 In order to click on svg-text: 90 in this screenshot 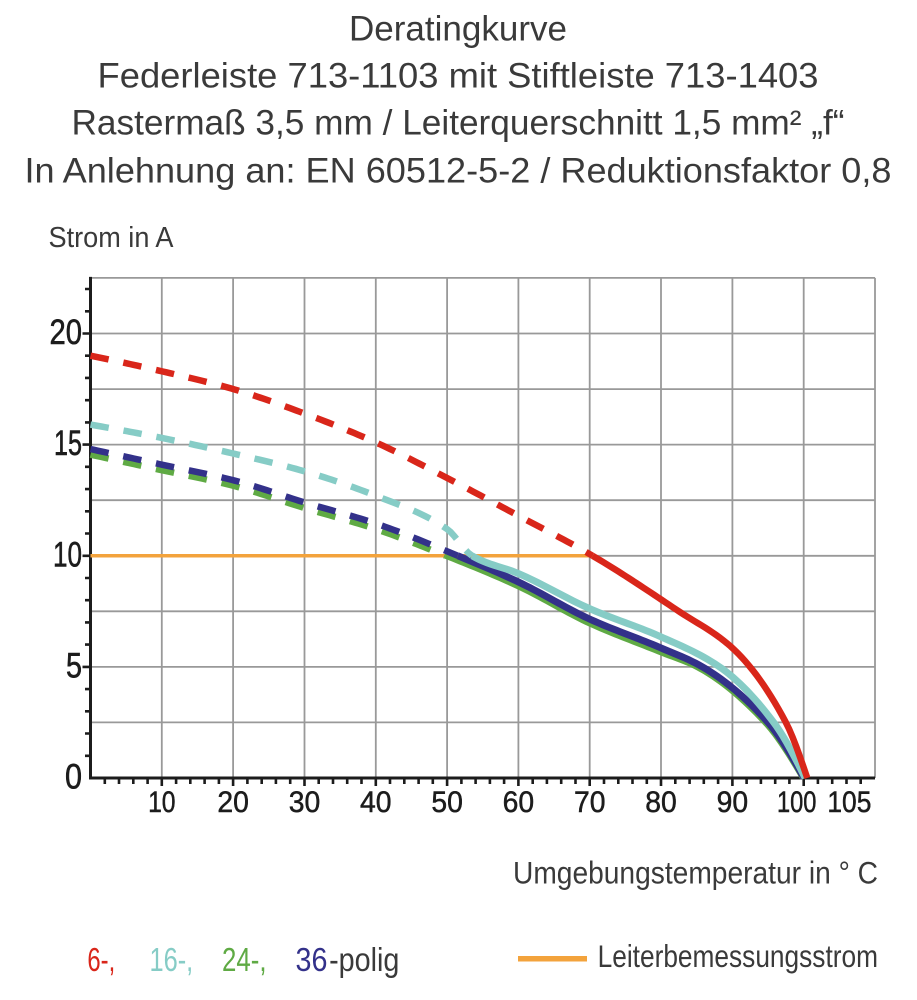, I will do `click(733, 802)`.